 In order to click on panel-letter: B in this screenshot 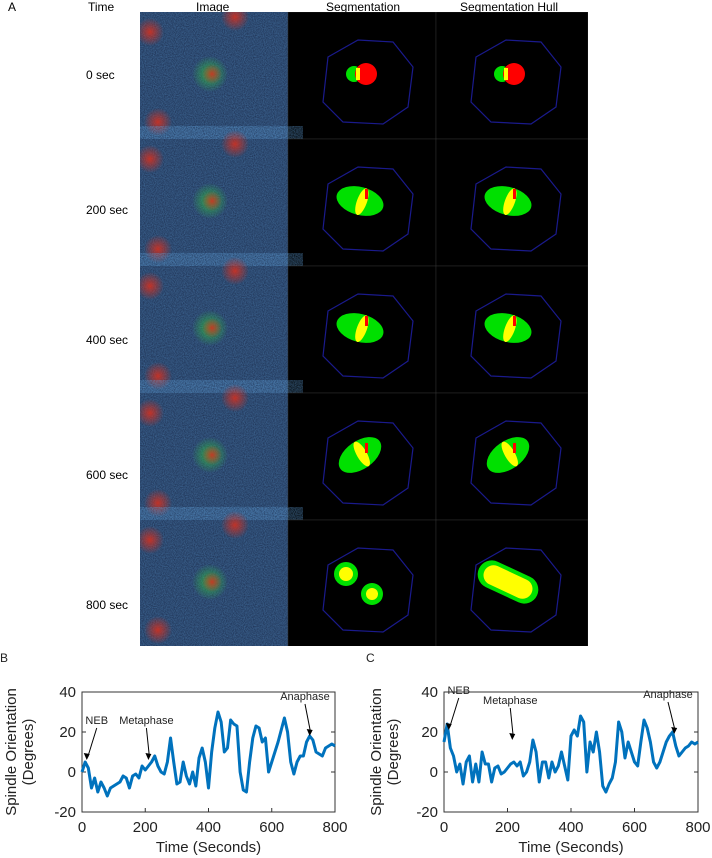, I will do `click(4, 658)`.